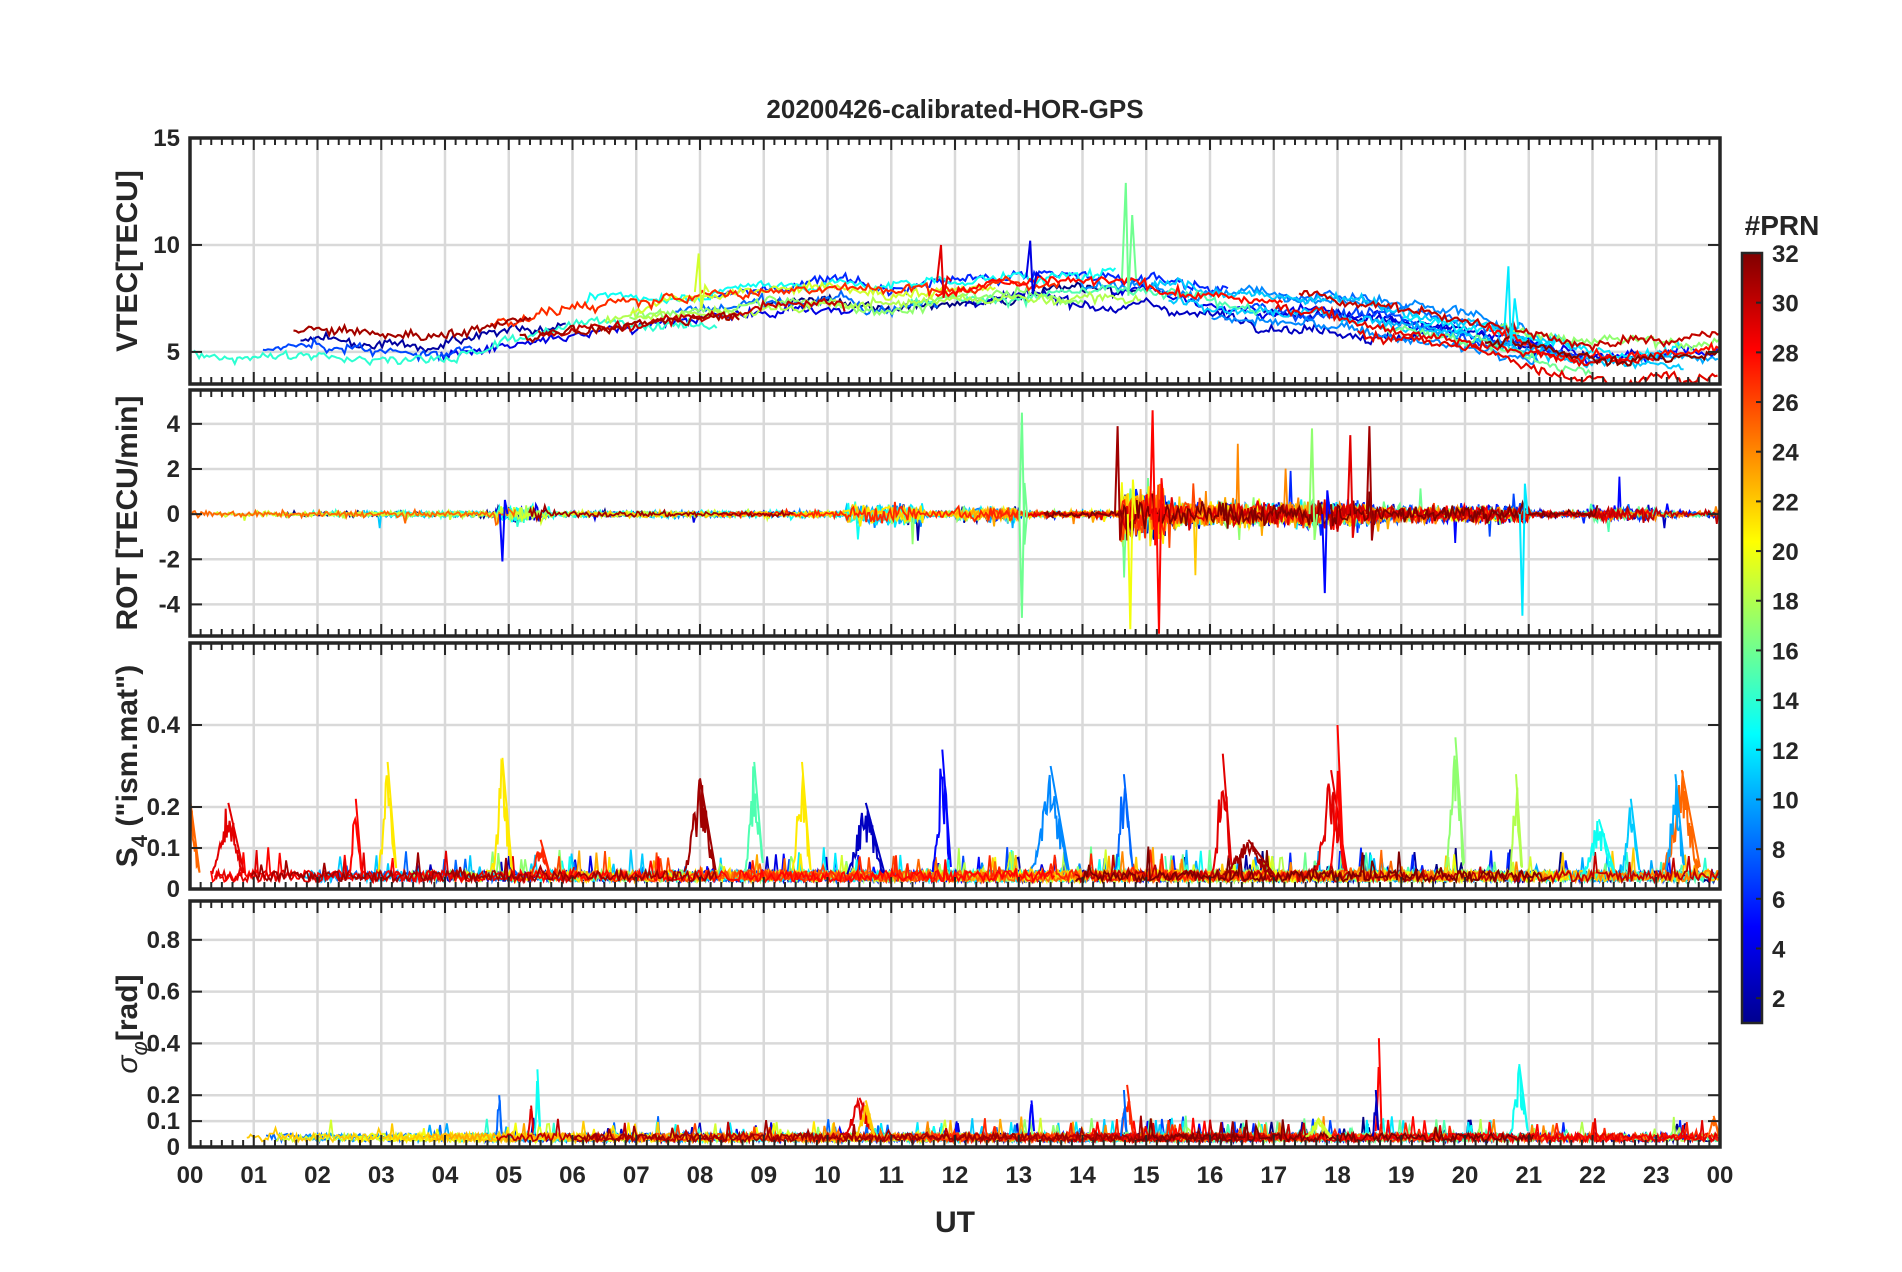  I want to click on chart-title: 20200426-calibrated-HOR-GPS, so click(954, 109).